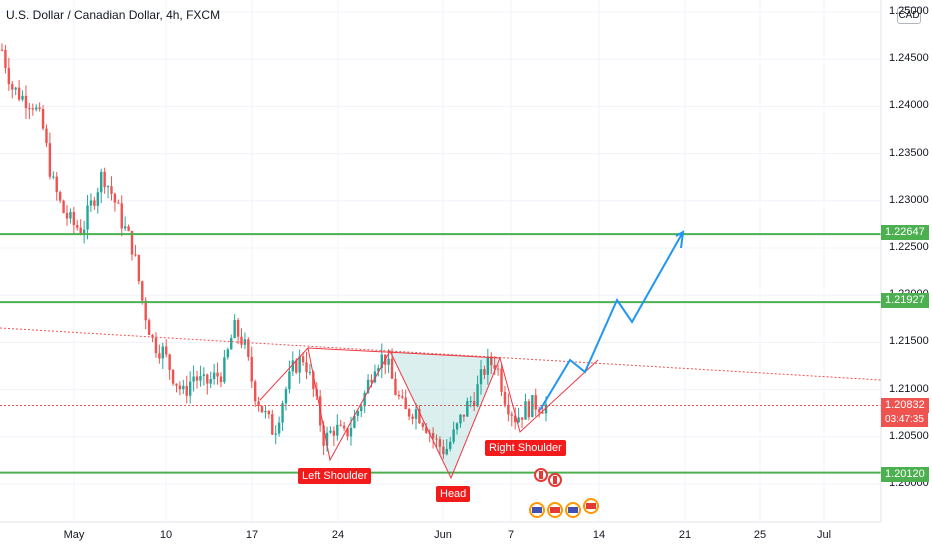 This screenshot has height=550, width=932. What do you see at coordinates (338, 535) in the screenshot?
I see `time-tick-label: 24` at bounding box center [338, 535].